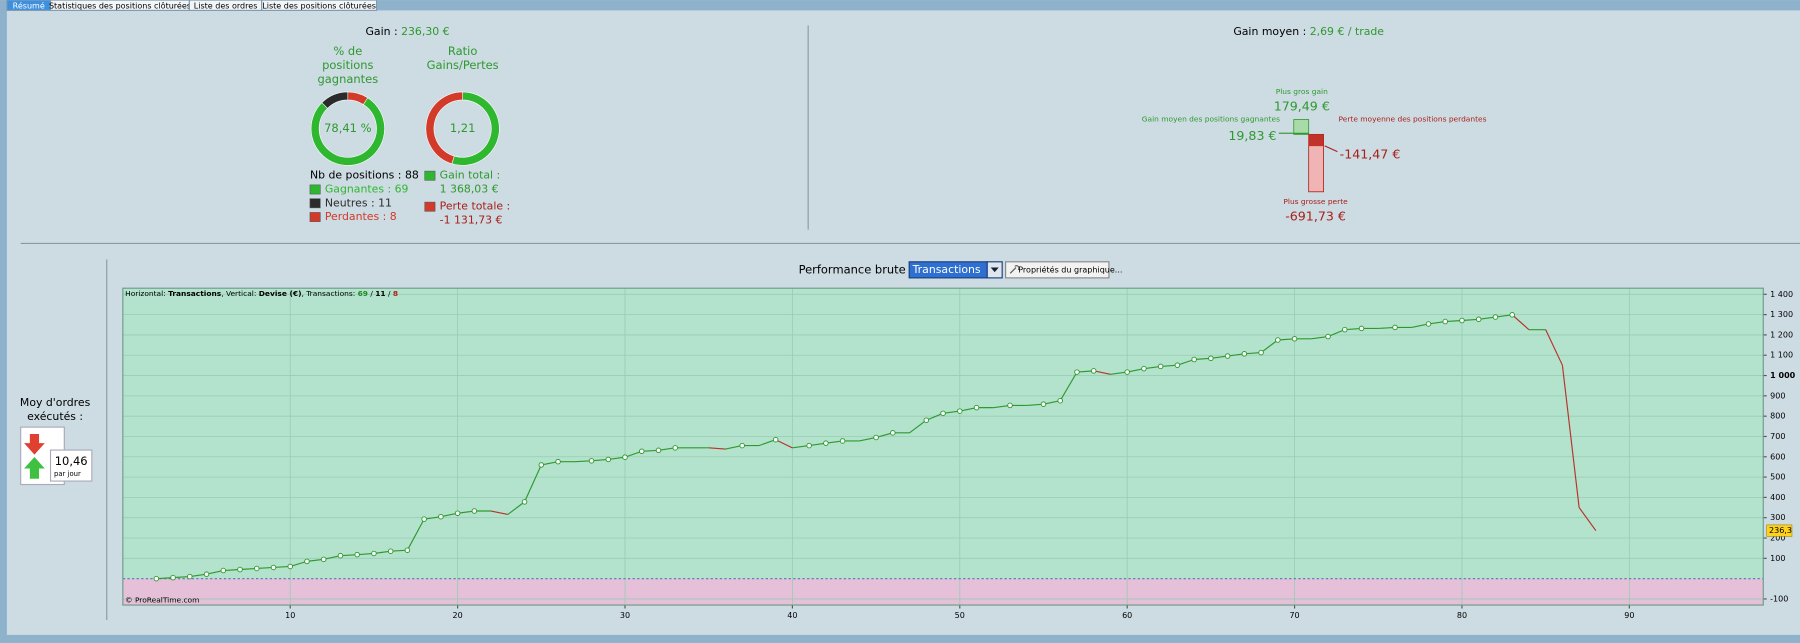 This screenshot has height=643, width=1800. I want to click on avg-caption: Gain moyen des positions gagnantes, so click(1211, 118).